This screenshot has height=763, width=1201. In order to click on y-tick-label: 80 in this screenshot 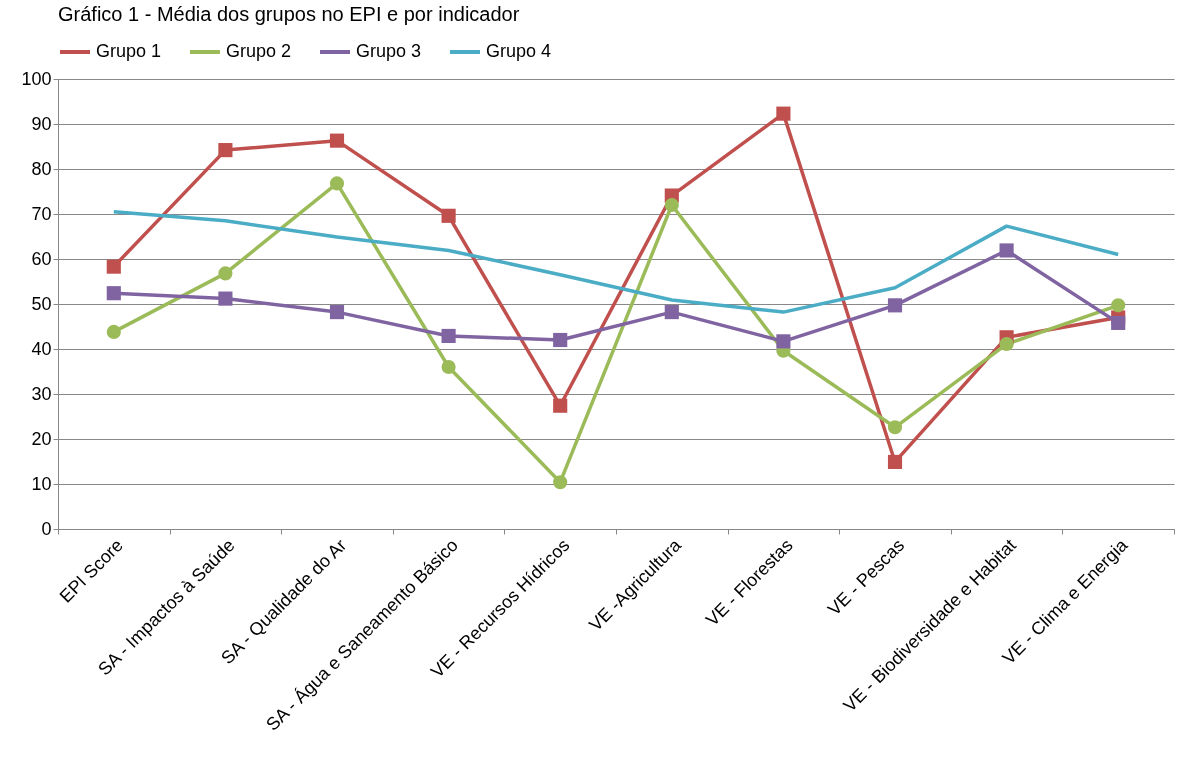, I will do `click(41, 168)`.